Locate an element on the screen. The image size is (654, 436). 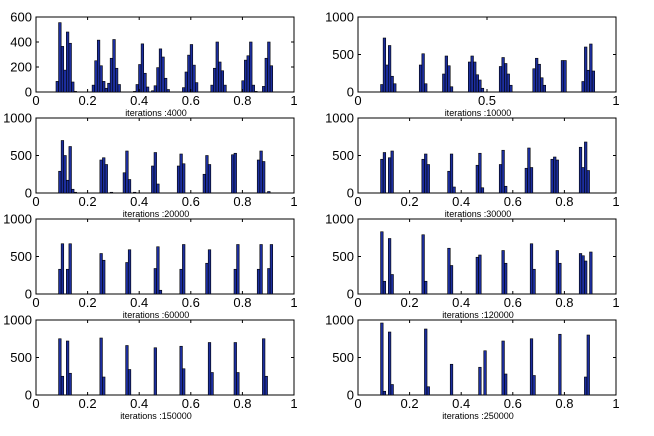
axes-frame is located at coordinates (165, 357).